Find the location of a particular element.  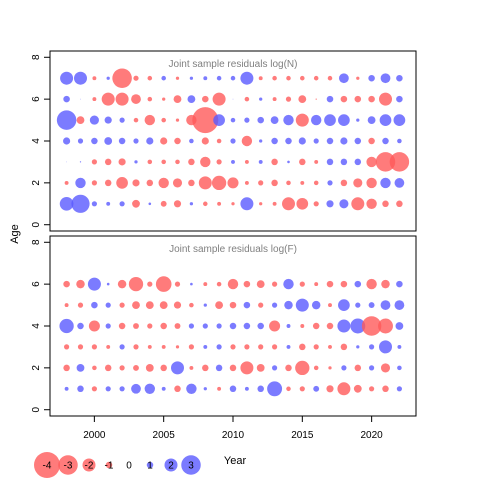

legend-item: -3 is located at coordinates (68, 465).